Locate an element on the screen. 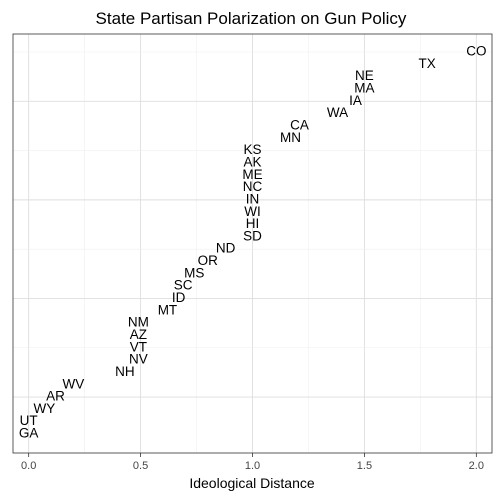 The width and height of the screenshot is (500, 500). state-label-hi: HI is located at coordinates (253, 223).